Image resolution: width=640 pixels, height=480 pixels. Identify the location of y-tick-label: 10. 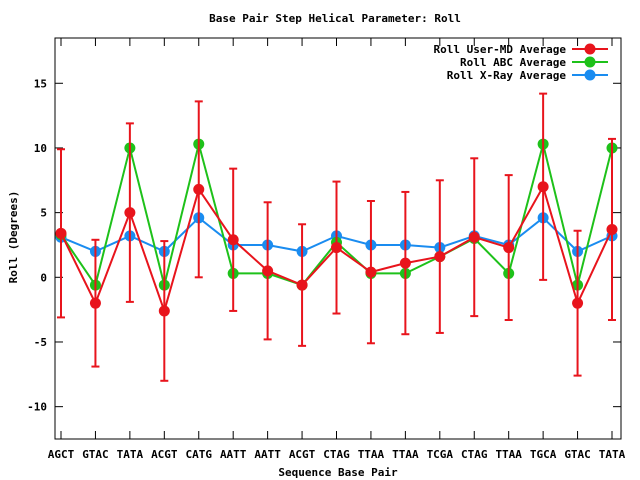
(40, 148).